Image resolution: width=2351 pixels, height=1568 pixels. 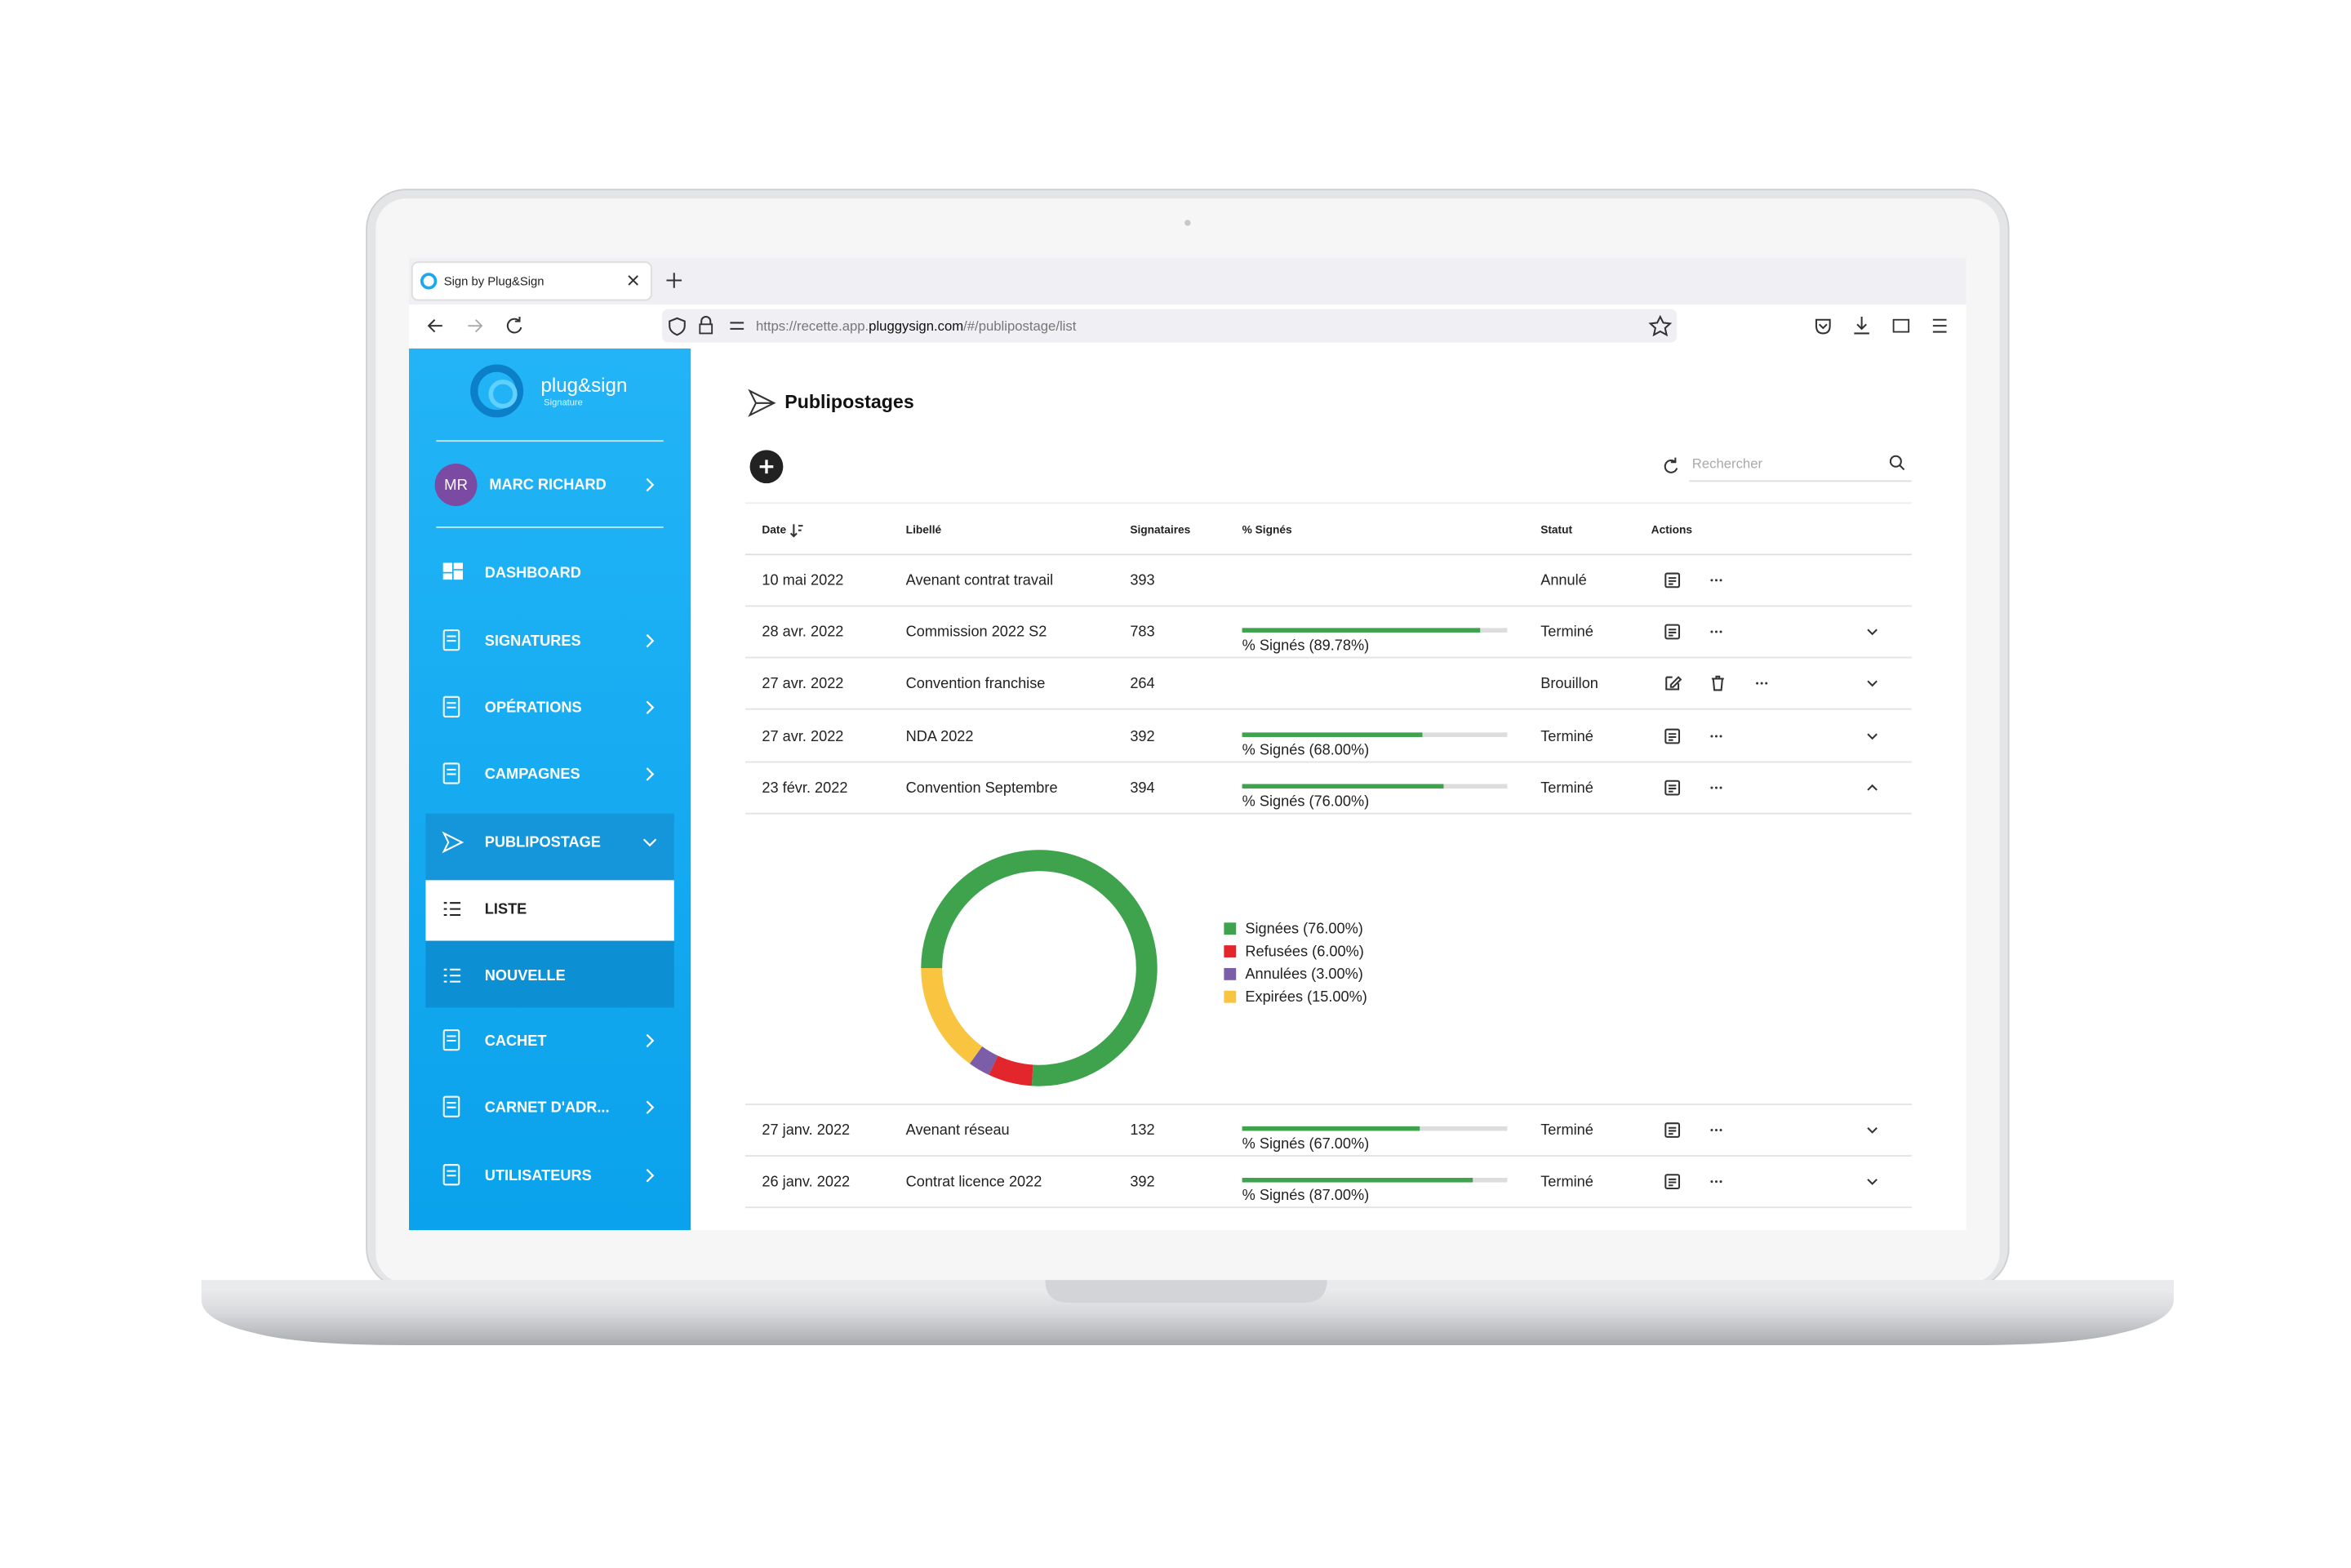 What do you see at coordinates (706, 320) in the screenshot?
I see `lock-shackle` at bounding box center [706, 320].